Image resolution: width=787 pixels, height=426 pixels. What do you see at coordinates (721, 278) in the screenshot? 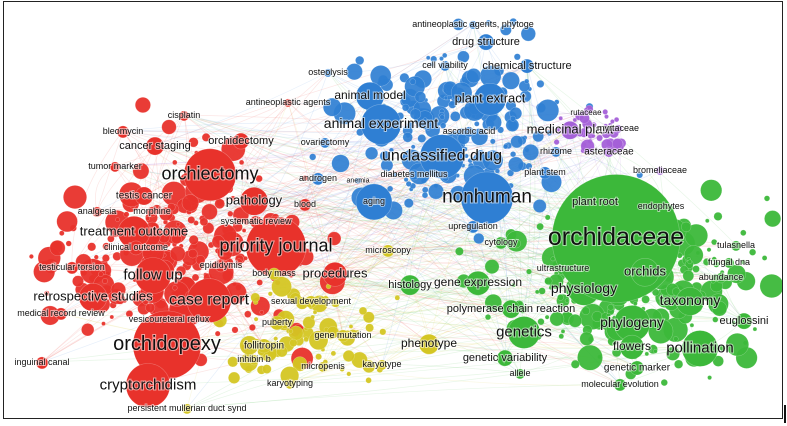
I see `node-abundance` at bounding box center [721, 278].